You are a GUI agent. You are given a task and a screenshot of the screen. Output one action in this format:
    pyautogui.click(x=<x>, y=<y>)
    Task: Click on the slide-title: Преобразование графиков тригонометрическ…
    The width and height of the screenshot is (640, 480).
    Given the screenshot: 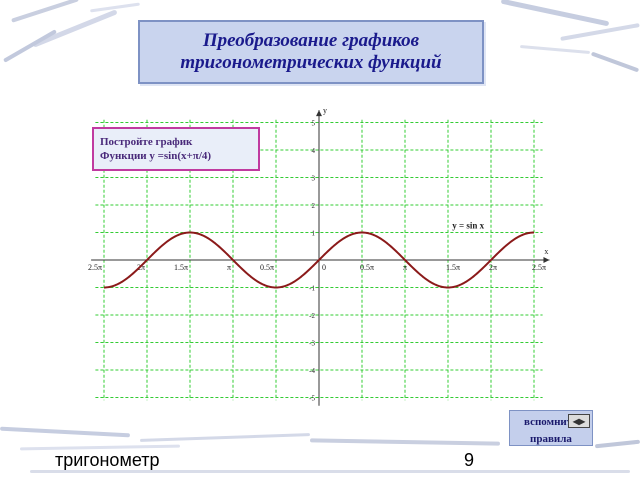 What is the action you would take?
    pyautogui.click(x=311, y=52)
    